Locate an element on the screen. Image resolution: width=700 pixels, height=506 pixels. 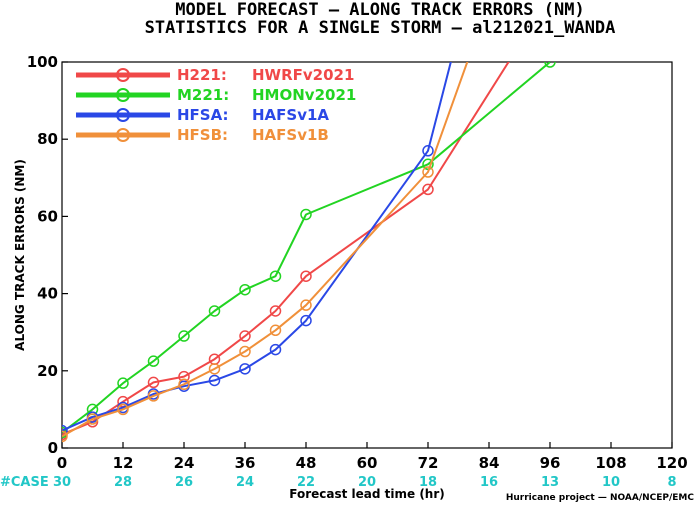
y-tick-label: 60 is located at coordinates (47, 216).